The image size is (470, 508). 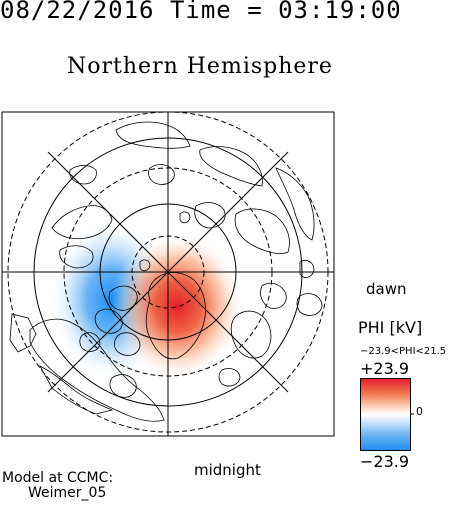 What do you see at coordinates (58, 478) in the screenshot?
I see `model-credit: Model at CCMC:` at bounding box center [58, 478].